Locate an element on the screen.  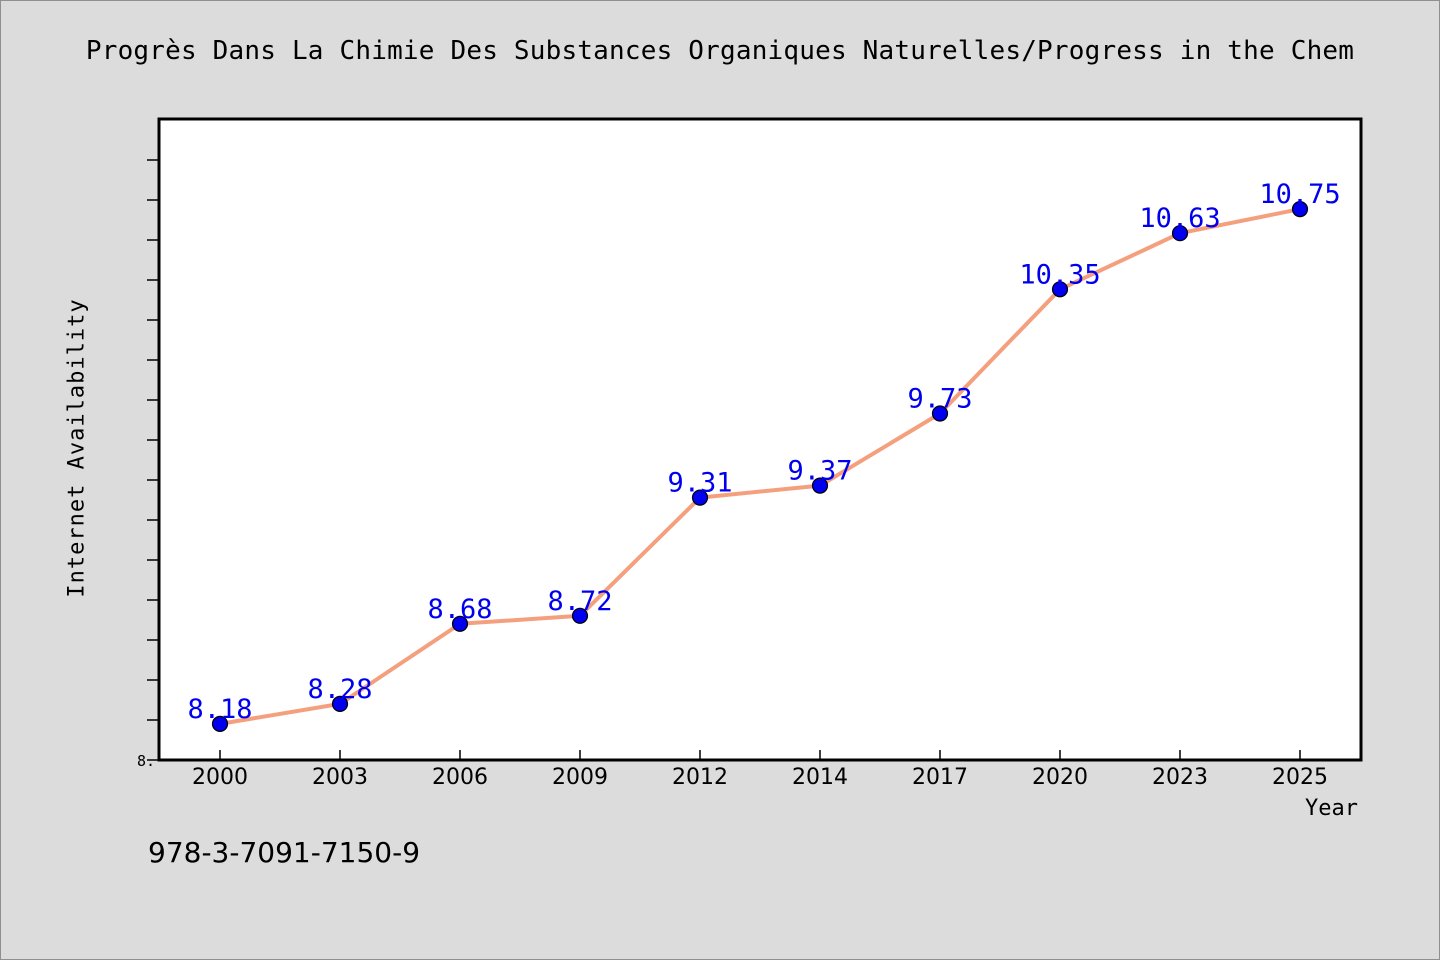
data-label: 10.75 is located at coordinates (1299, 194).